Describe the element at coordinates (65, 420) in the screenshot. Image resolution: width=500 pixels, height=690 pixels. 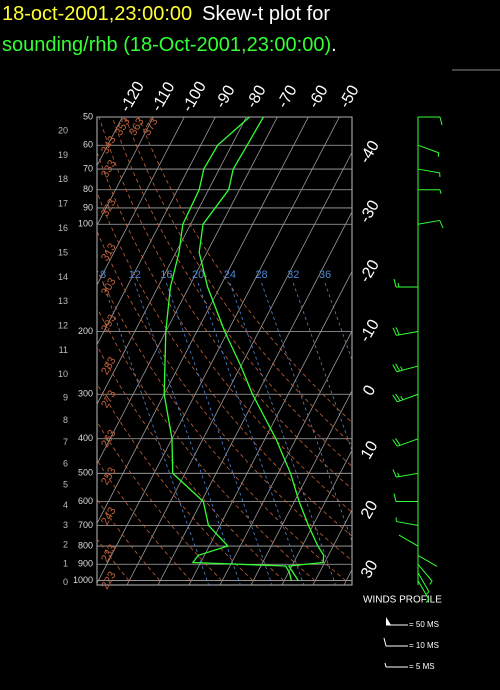
I see `height-tick-label: 8` at that location.